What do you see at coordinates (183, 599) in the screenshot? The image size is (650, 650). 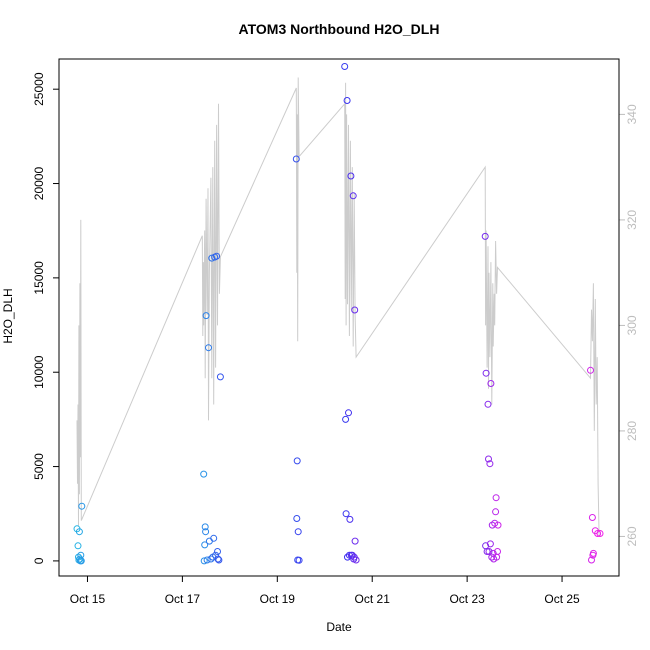 I see `x-tick-label: Oct 17` at bounding box center [183, 599].